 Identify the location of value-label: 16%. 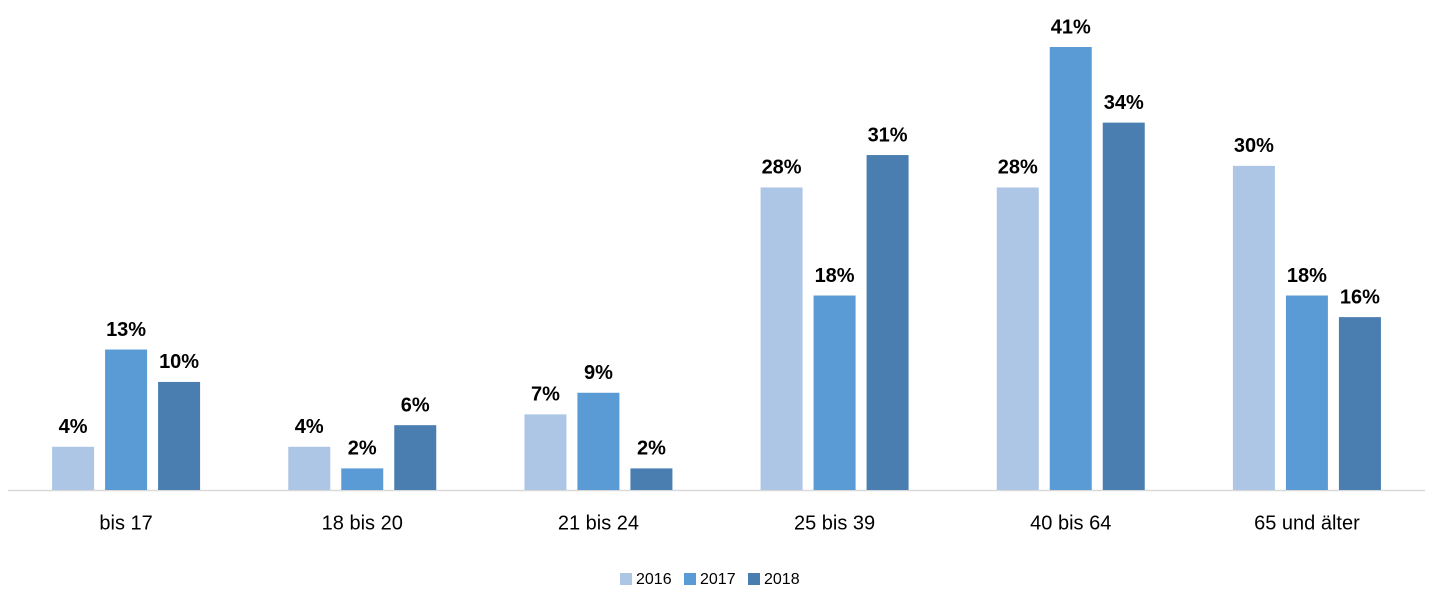
(1360, 297).